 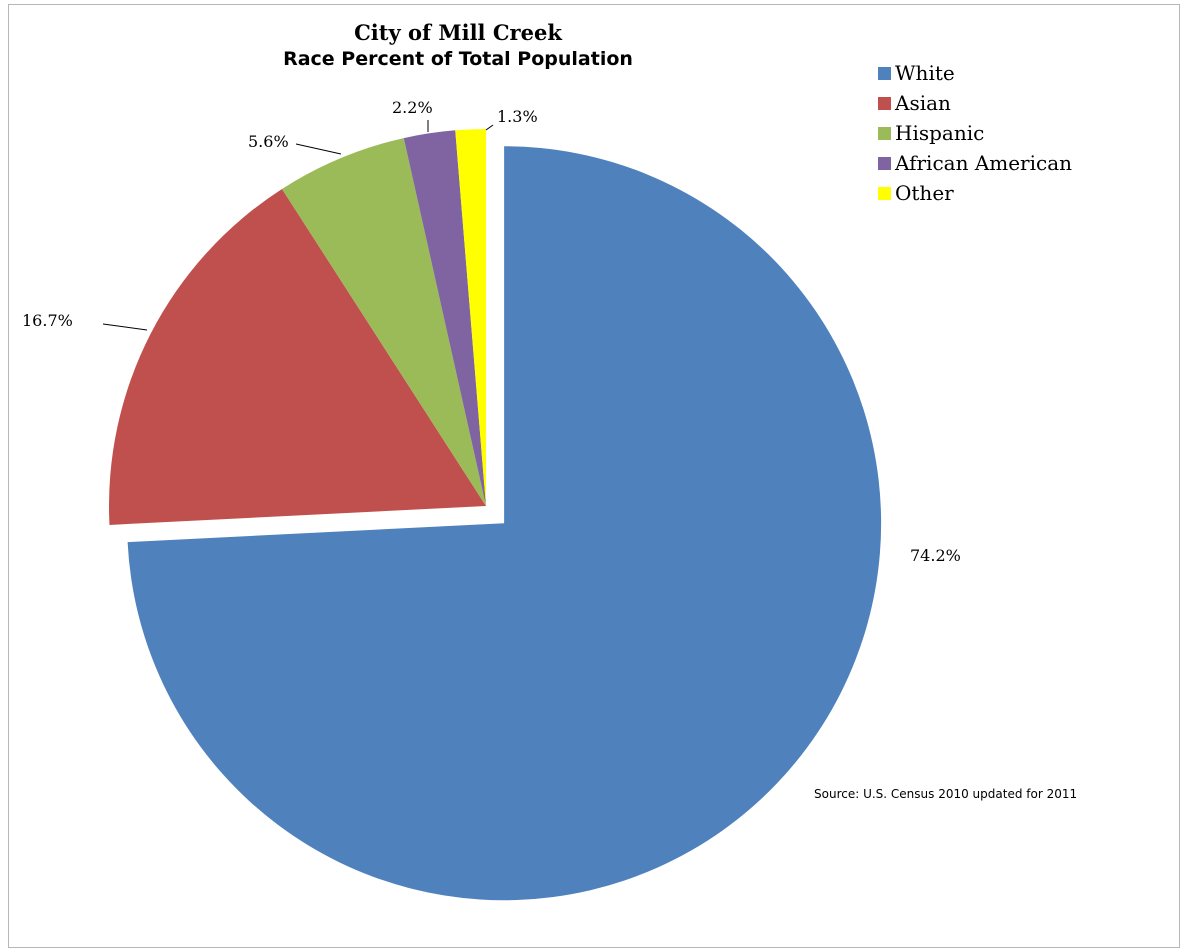 I want to click on data-label-white: 74.2%, so click(x=935, y=555).